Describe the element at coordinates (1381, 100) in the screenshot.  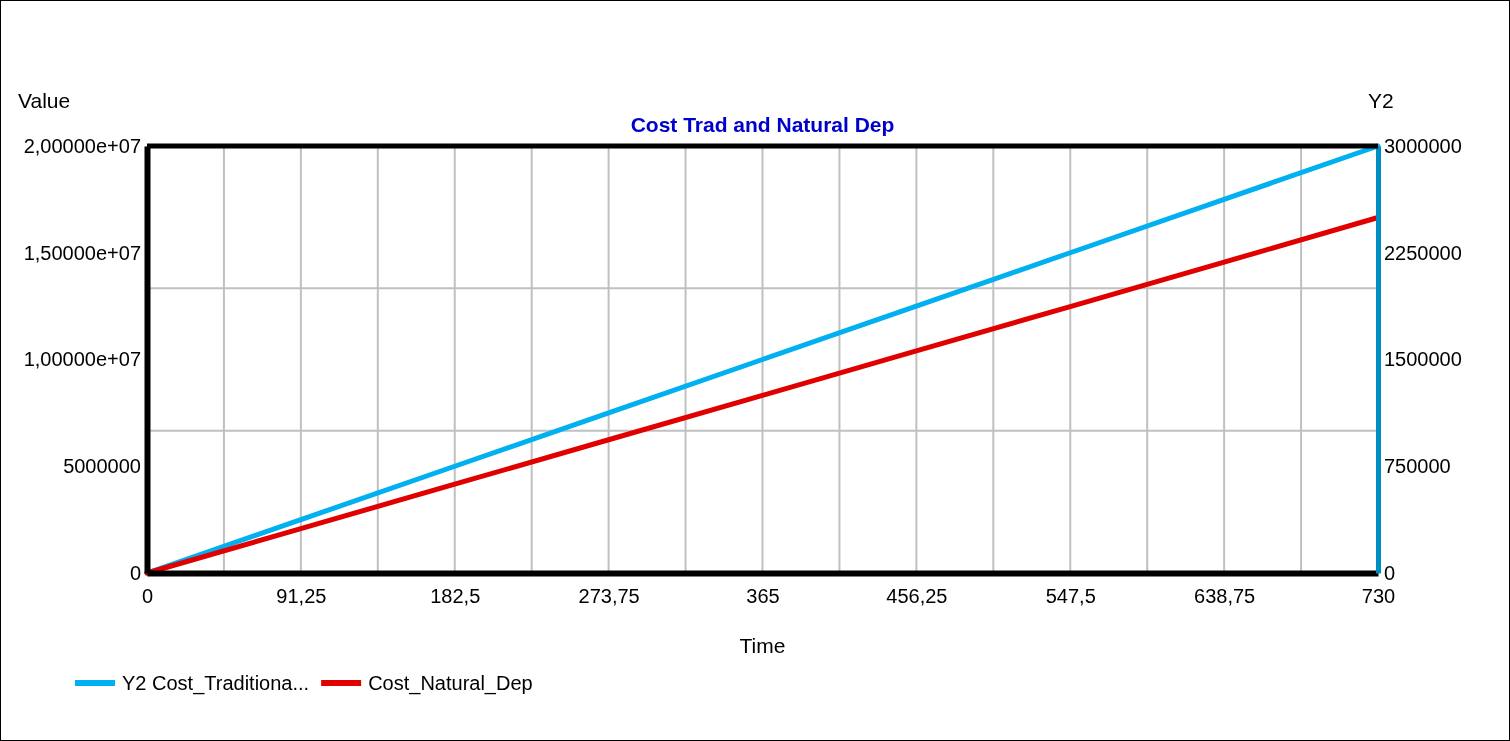
I see `y2-axis-title: Y2` at that location.